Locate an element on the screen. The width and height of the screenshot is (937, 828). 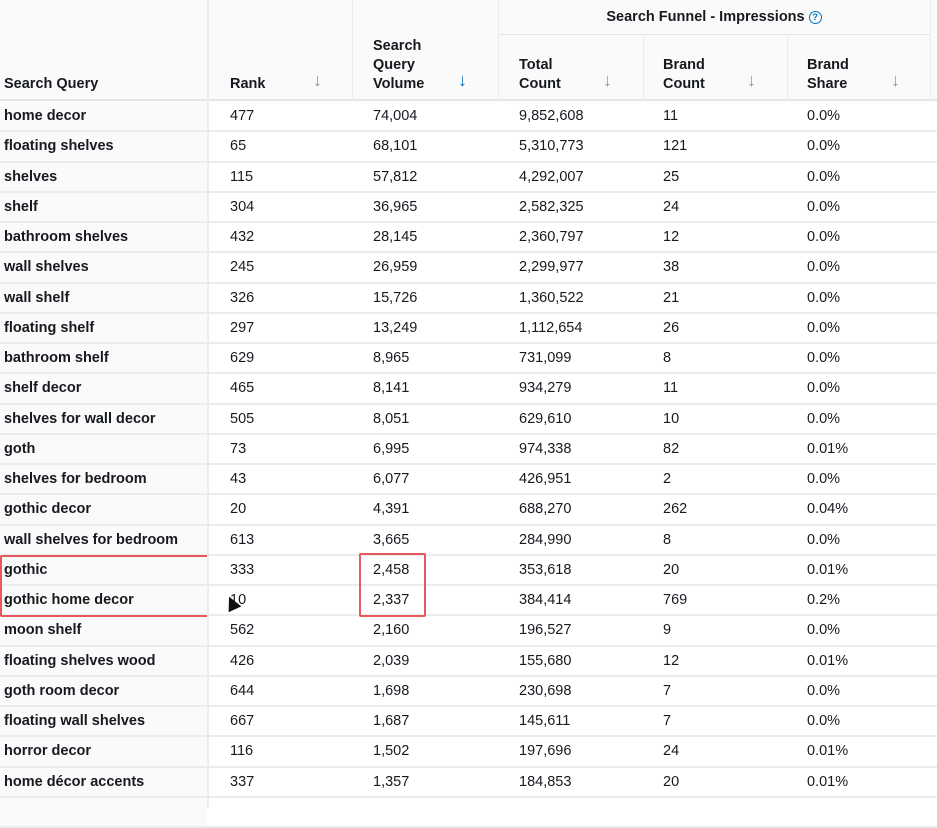
cell-total-count: 934,279 is located at coordinates (545, 388).